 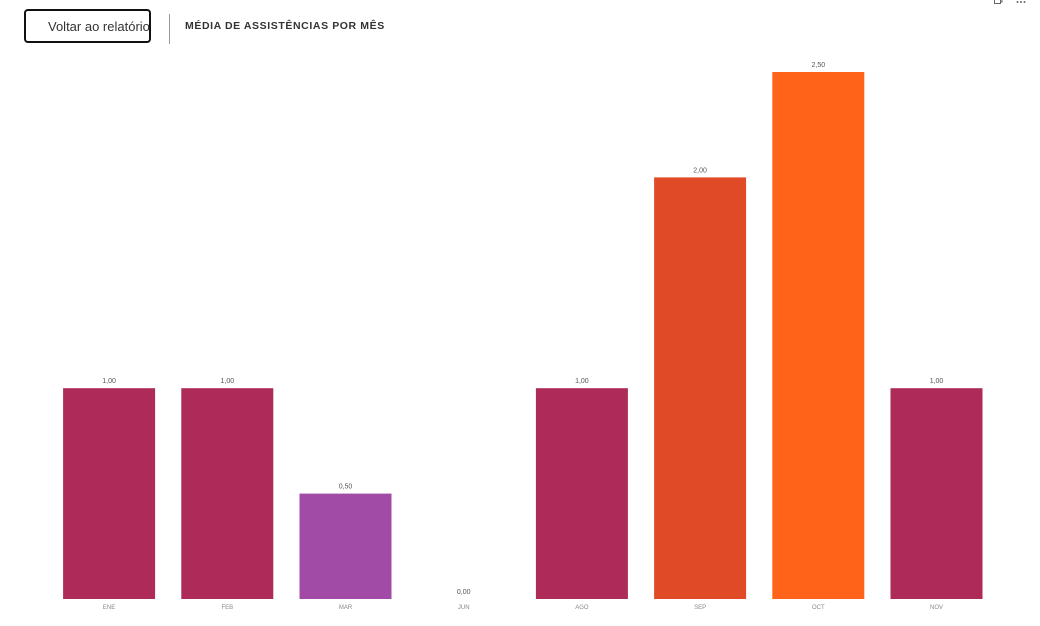 What do you see at coordinates (818, 335) in the screenshot?
I see `bar-oct` at bounding box center [818, 335].